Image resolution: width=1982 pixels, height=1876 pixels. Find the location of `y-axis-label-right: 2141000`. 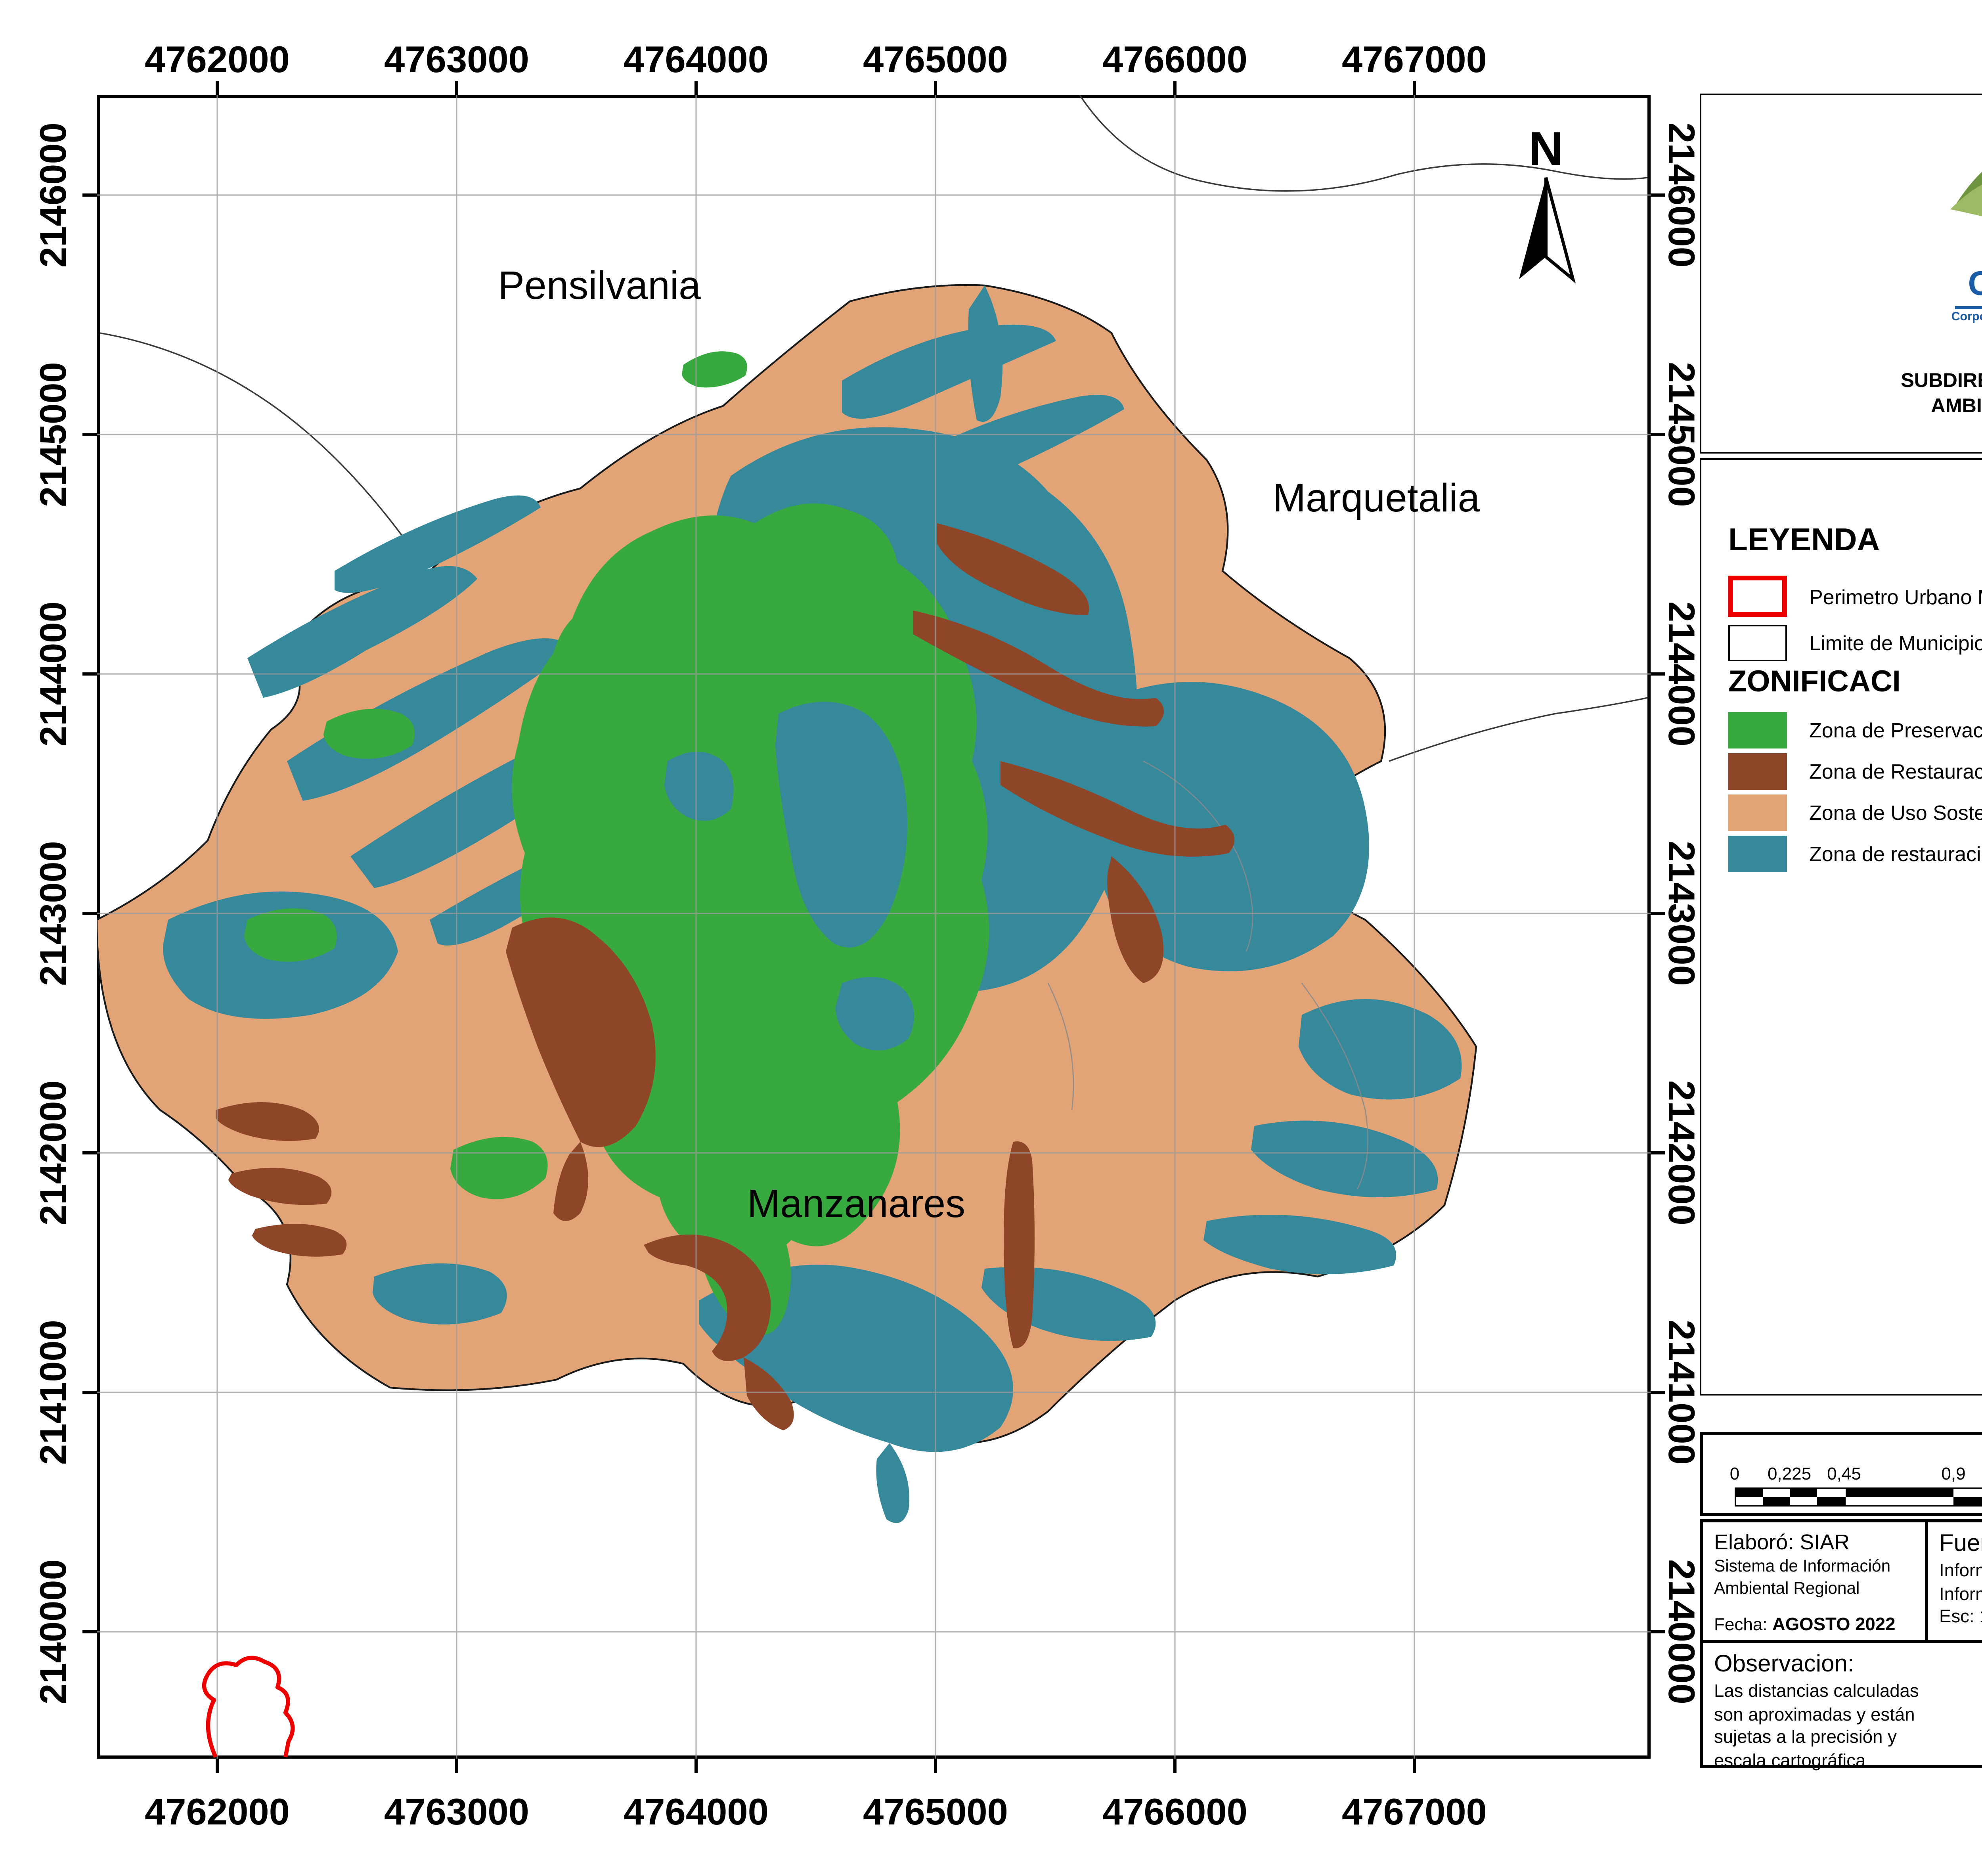

y-axis-label-right: 2141000 is located at coordinates (1681, 1392).